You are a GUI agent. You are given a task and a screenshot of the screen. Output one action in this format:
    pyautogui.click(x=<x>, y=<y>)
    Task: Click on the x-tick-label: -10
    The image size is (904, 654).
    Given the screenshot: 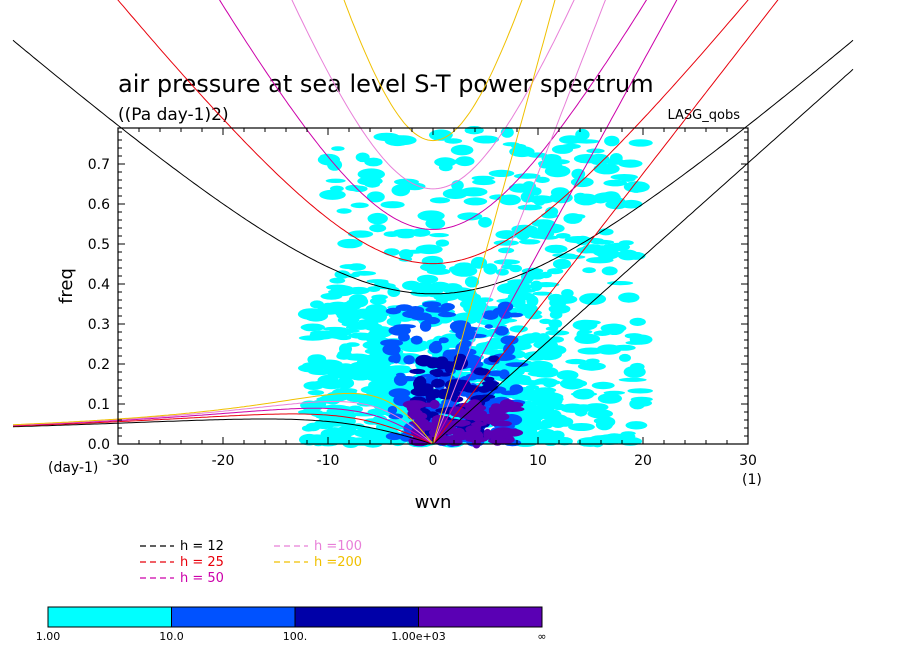 What is the action you would take?
    pyautogui.click(x=328, y=461)
    